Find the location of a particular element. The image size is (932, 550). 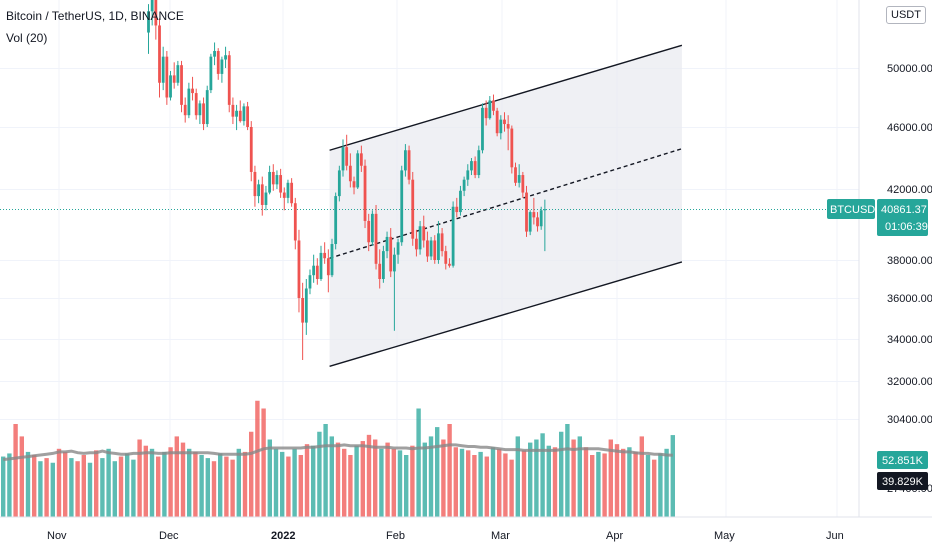

channel-middle-line is located at coordinates (506, 203).